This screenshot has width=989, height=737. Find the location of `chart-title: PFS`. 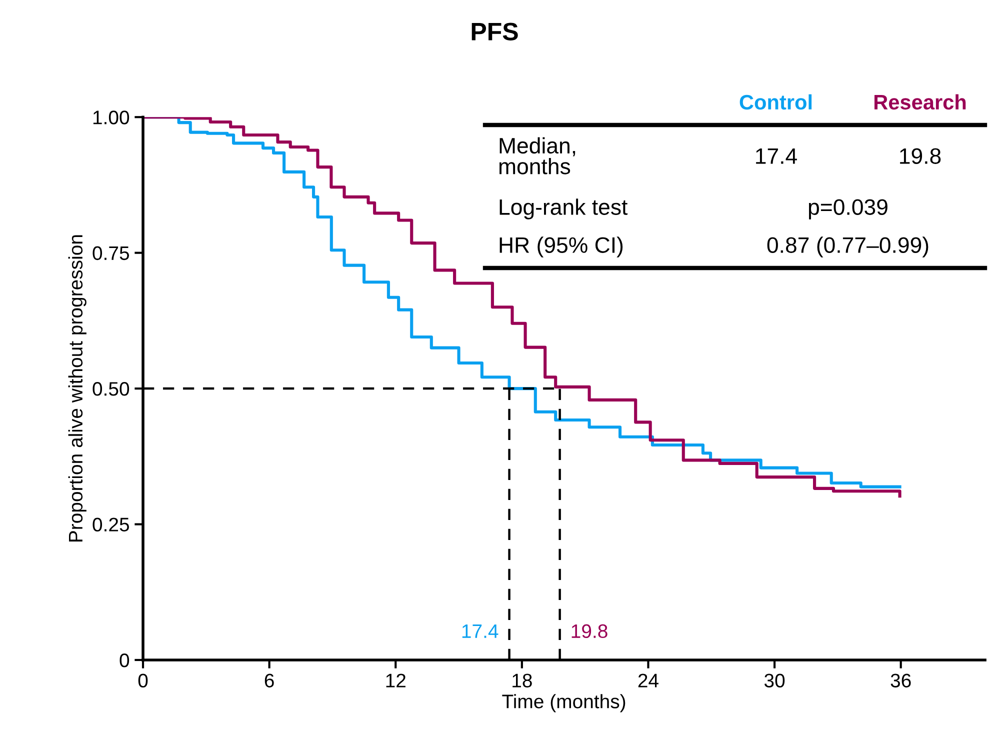

chart-title: PFS is located at coordinates (495, 31).